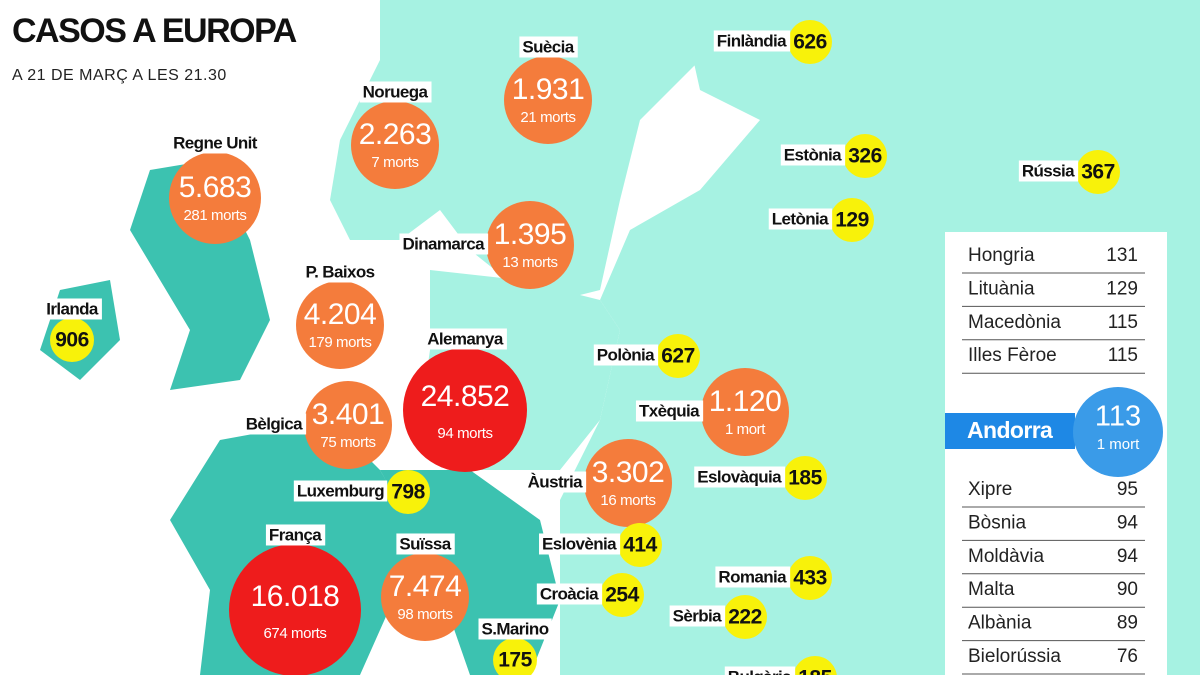 The image size is (1200, 675). I want to click on country-name: Àustria, so click(556, 481).